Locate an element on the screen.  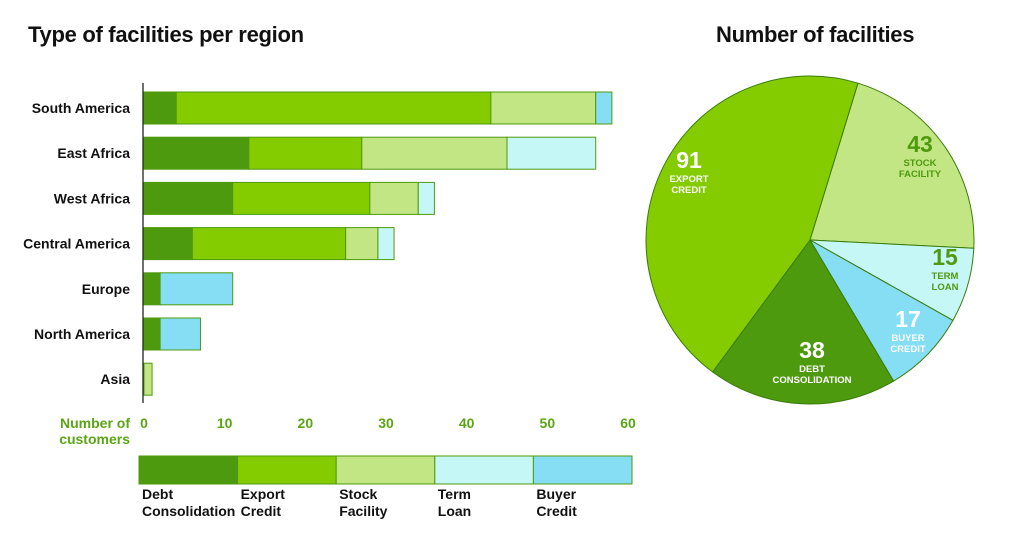
pie-label-stock-facility: STOCK FACILITY is located at coordinates (920, 169).